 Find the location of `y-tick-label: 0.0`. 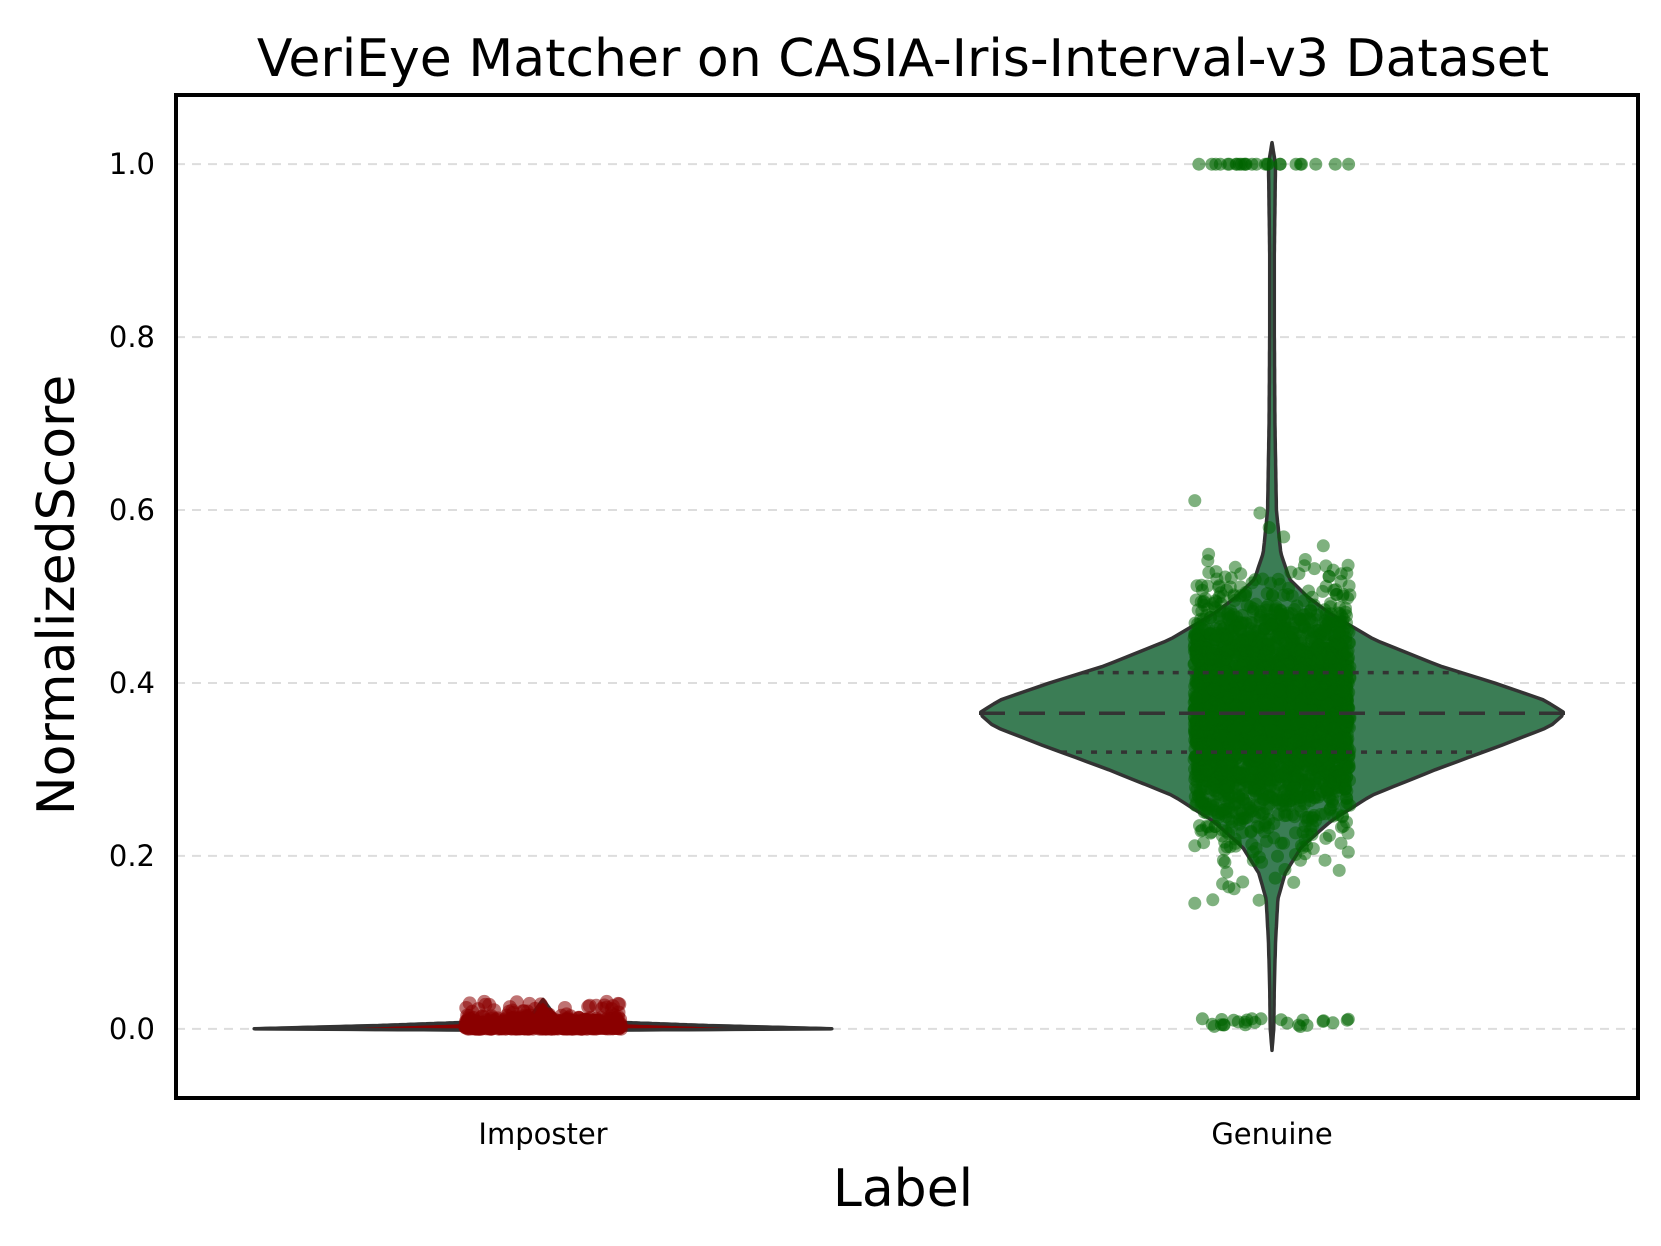

y-tick-label: 0.0 is located at coordinates (132, 1029).